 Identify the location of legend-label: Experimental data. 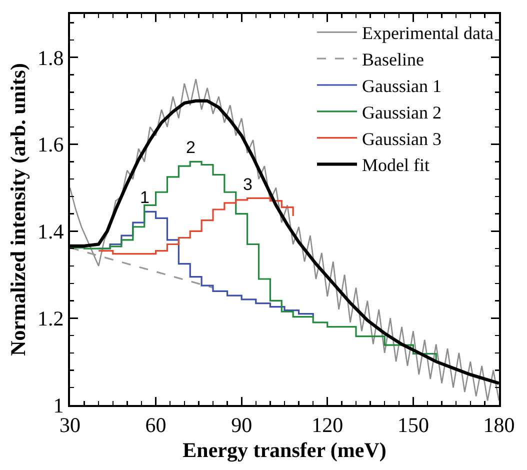
(428, 33).